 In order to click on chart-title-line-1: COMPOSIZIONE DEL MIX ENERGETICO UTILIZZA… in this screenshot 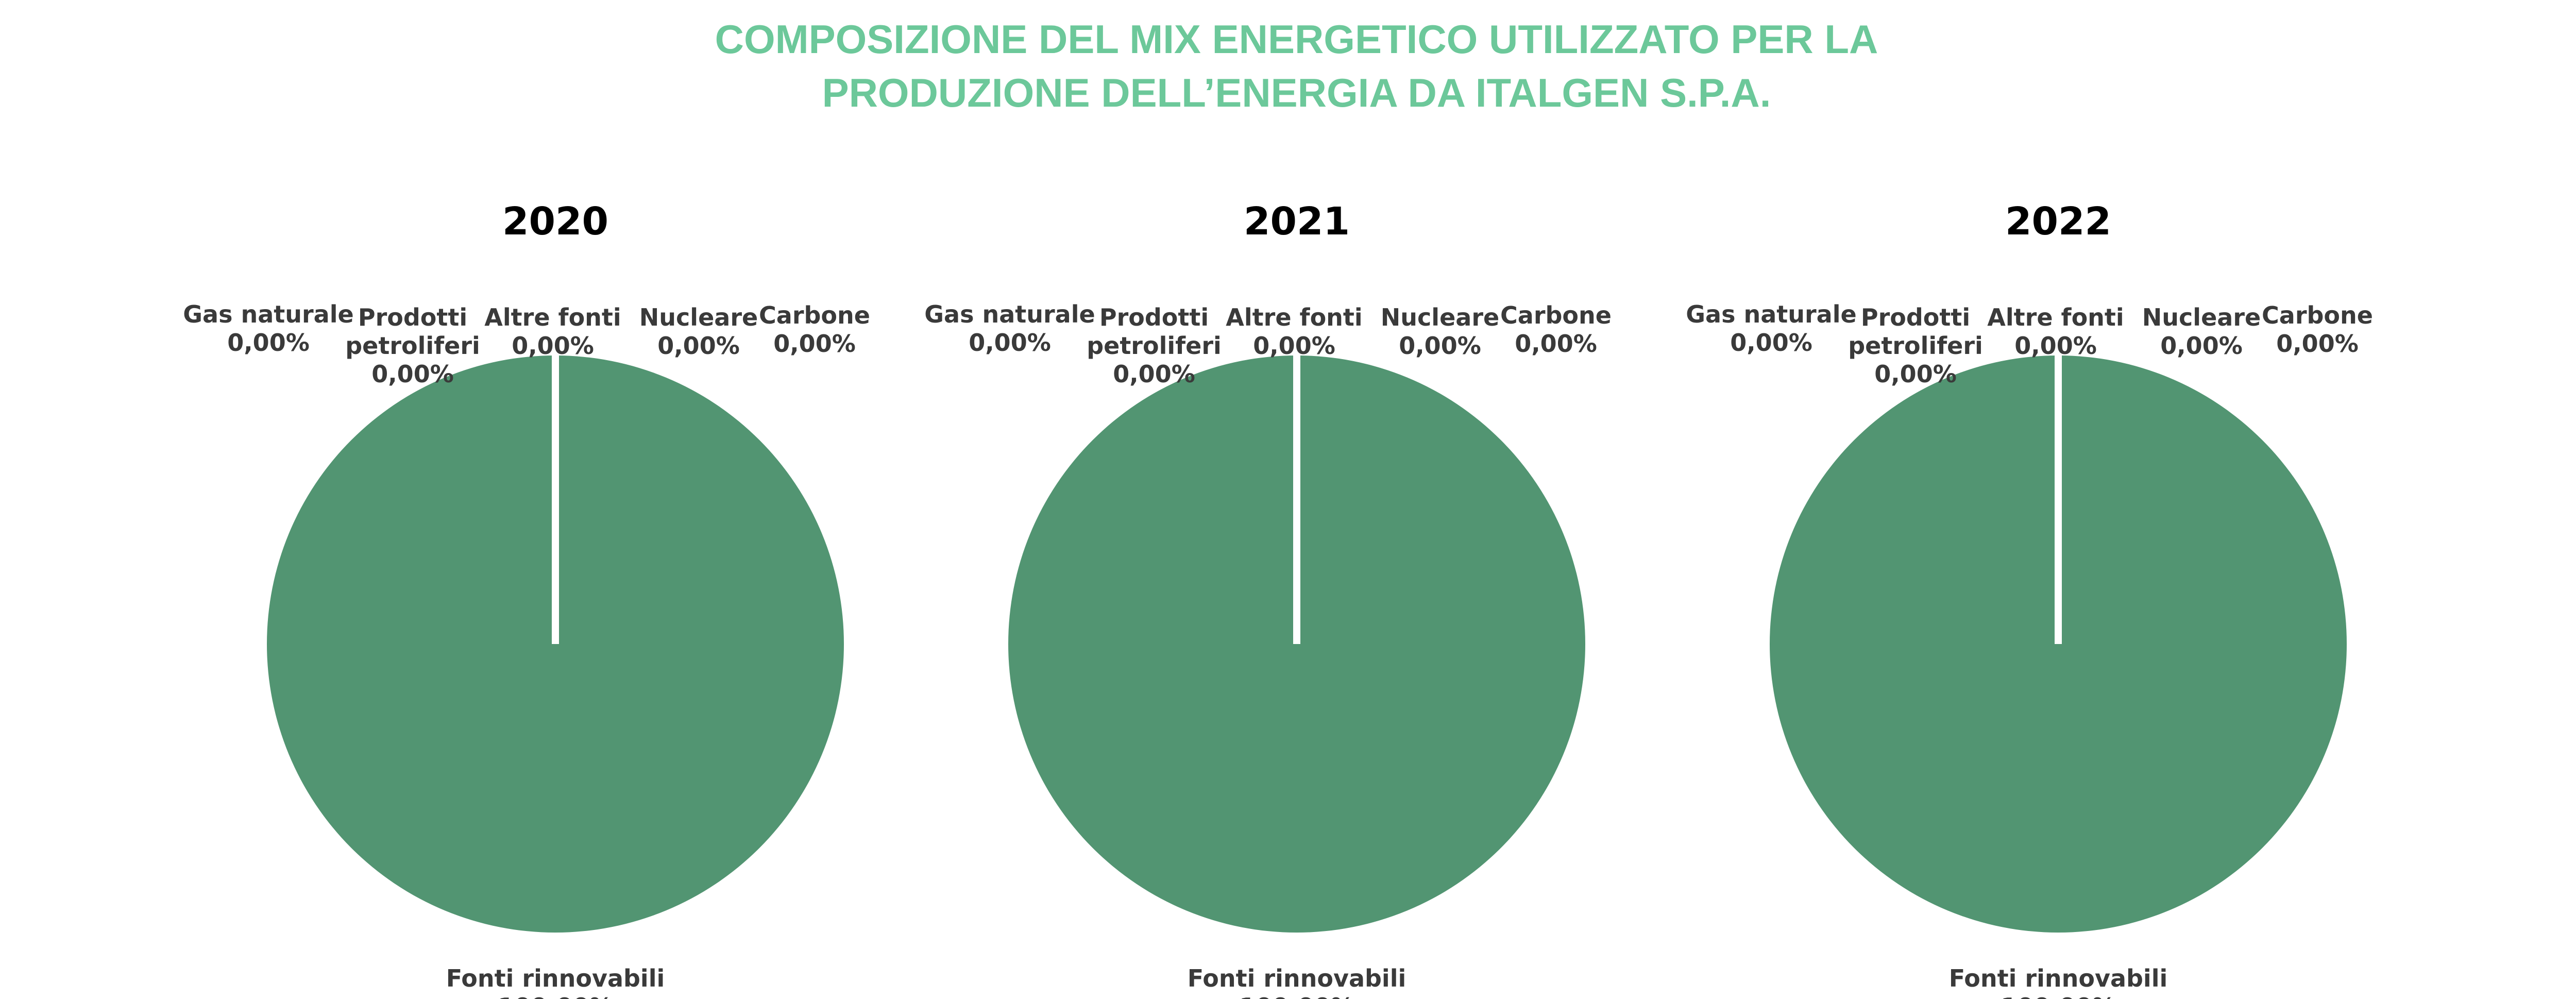, I will do `click(1296, 39)`.